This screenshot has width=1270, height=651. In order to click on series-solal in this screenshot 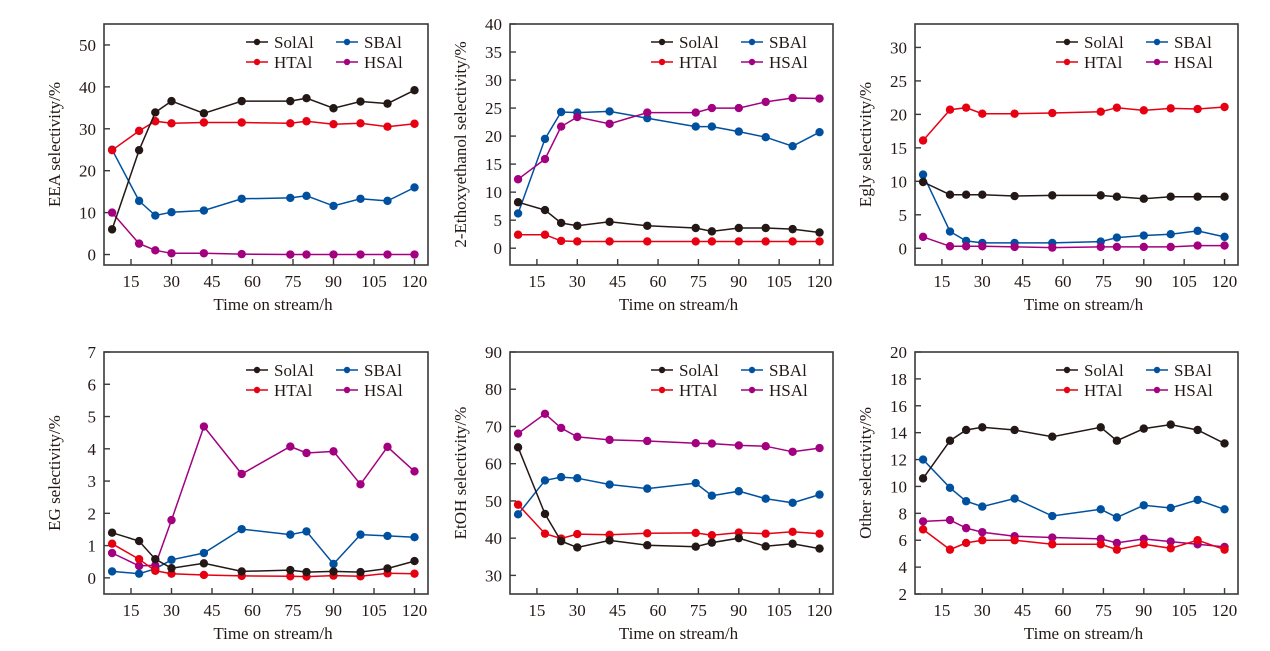, I will do `click(263, 160)`.